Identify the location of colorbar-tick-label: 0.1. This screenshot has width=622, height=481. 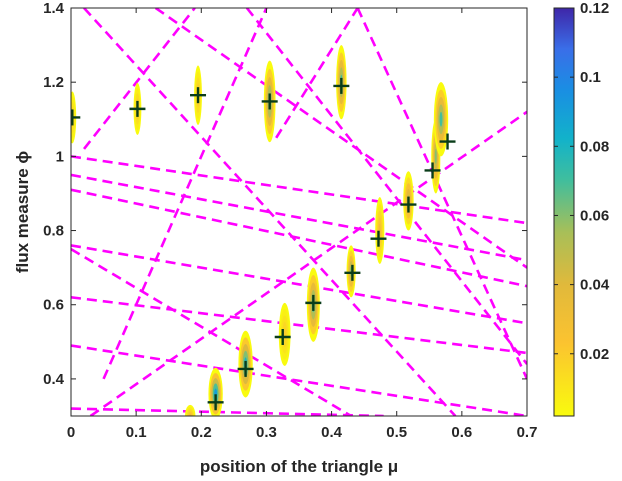
(590, 77).